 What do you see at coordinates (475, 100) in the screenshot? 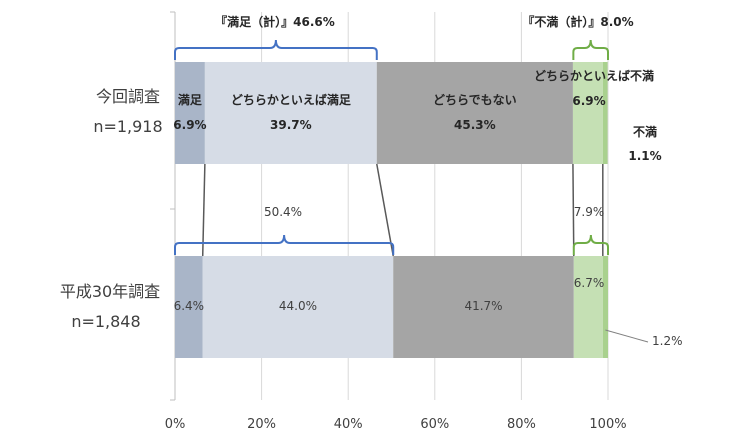
I see `series-label: どちらでもない` at bounding box center [475, 100].